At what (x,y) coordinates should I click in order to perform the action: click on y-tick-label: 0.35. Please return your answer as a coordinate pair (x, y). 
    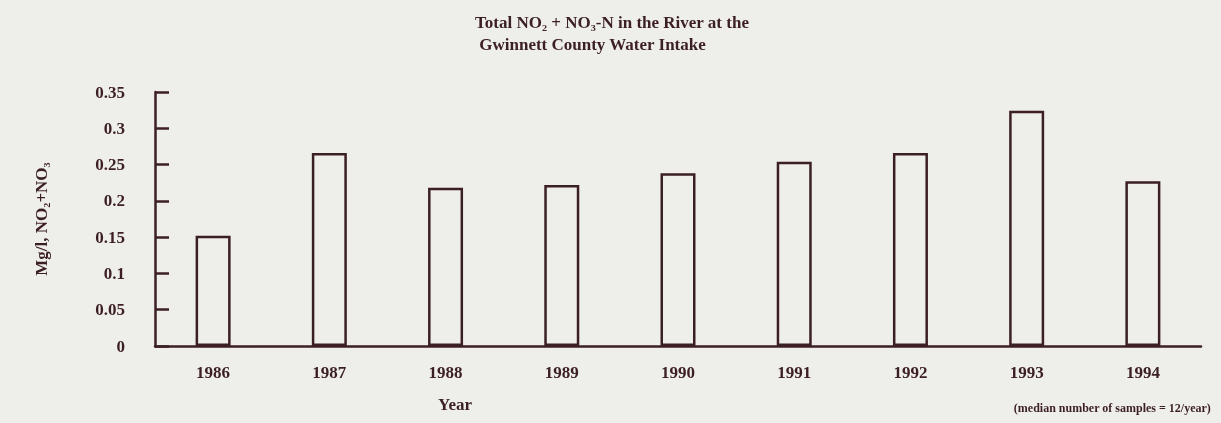
    Looking at the image, I should click on (110, 92).